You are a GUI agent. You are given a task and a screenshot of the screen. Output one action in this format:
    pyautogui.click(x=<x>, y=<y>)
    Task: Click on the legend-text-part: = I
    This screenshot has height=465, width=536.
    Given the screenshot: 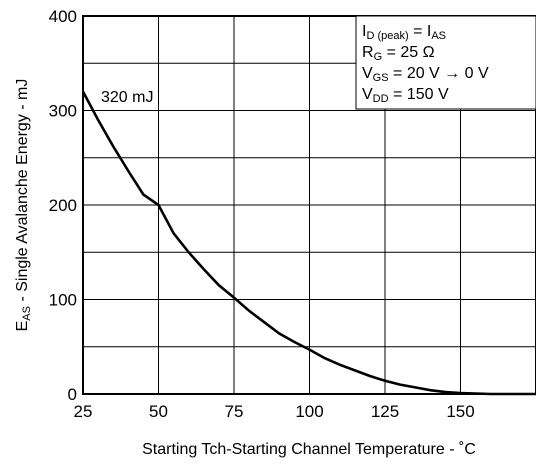 What is the action you would take?
    pyautogui.click(x=420, y=31)
    